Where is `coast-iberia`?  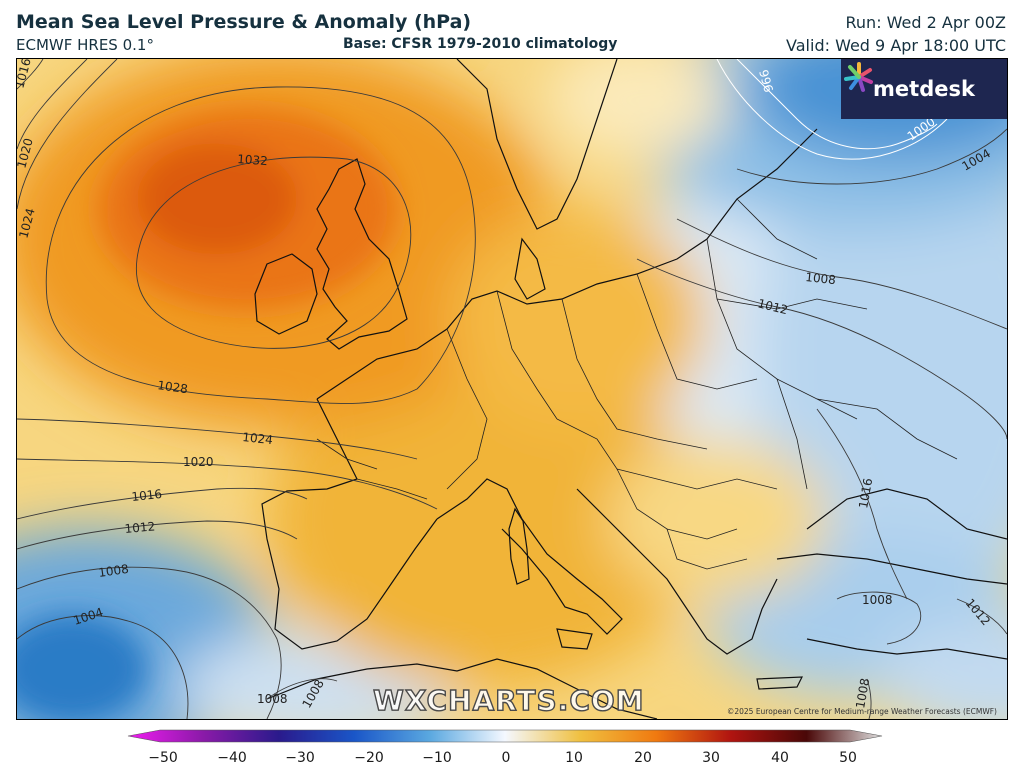
coast-iberia is located at coordinates (349, 524).